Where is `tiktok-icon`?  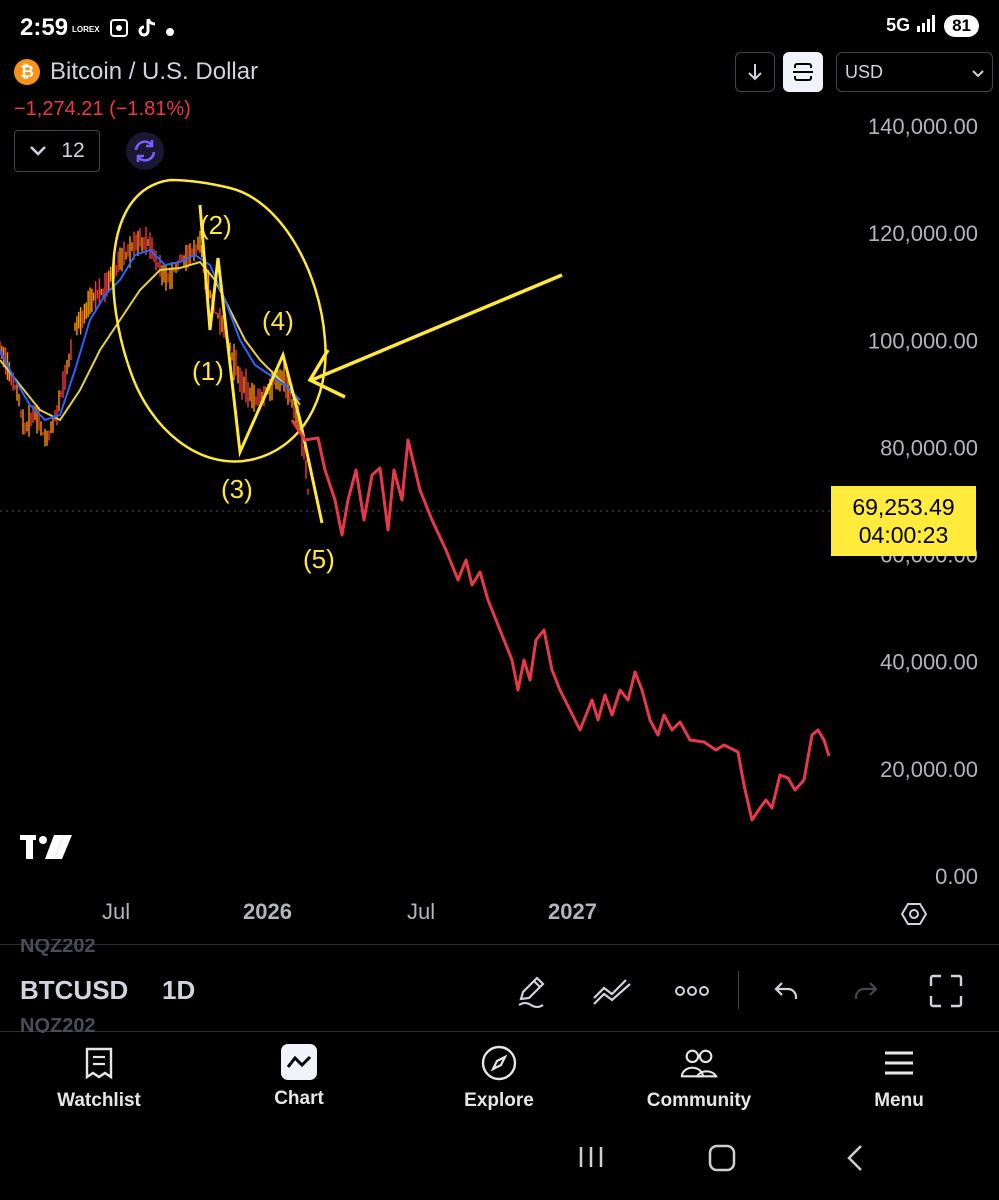
tiktok-icon is located at coordinates (147, 29).